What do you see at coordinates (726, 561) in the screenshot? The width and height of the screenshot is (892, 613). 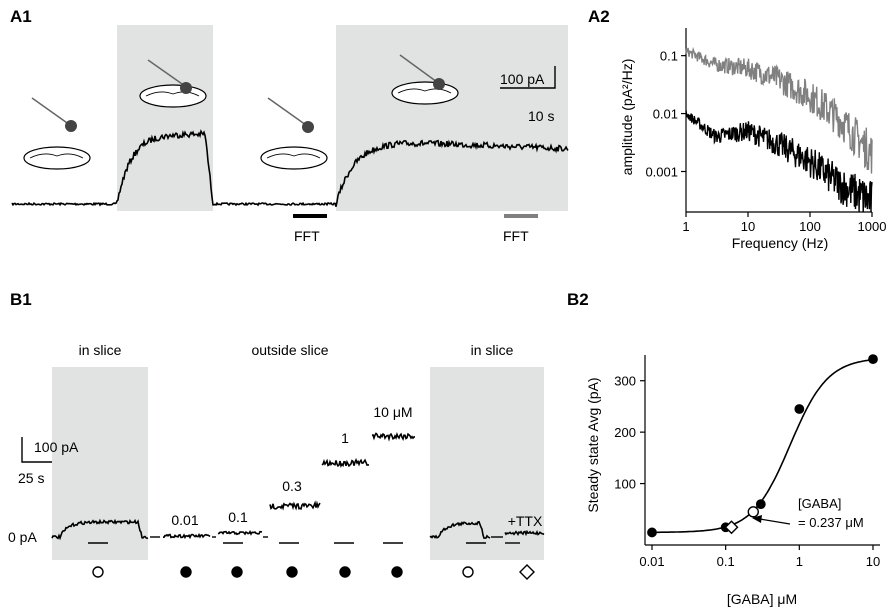 I see `b2-xtick-label: 0.1` at bounding box center [726, 561].